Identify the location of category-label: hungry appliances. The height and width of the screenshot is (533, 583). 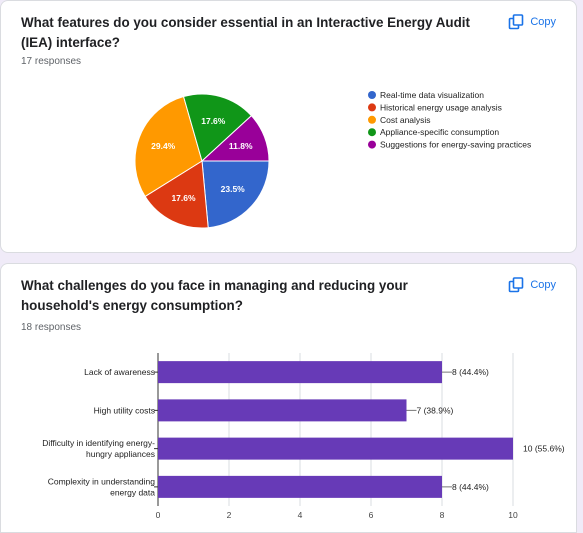
(120, 454).